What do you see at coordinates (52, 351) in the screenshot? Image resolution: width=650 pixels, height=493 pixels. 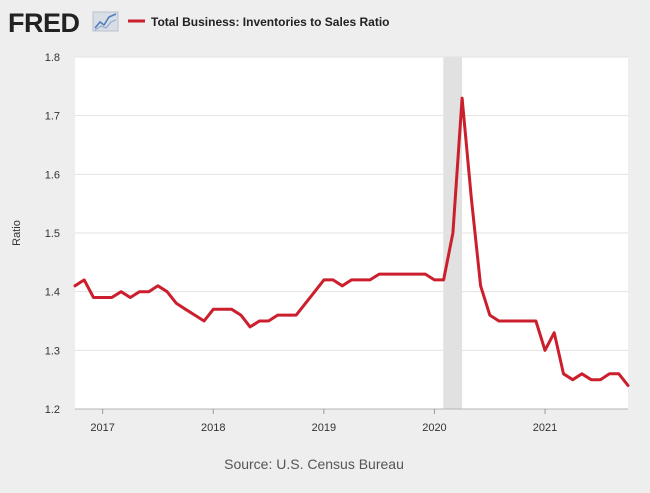 I see `y-tick-label: 1.3` at bounding box center [52, 351].